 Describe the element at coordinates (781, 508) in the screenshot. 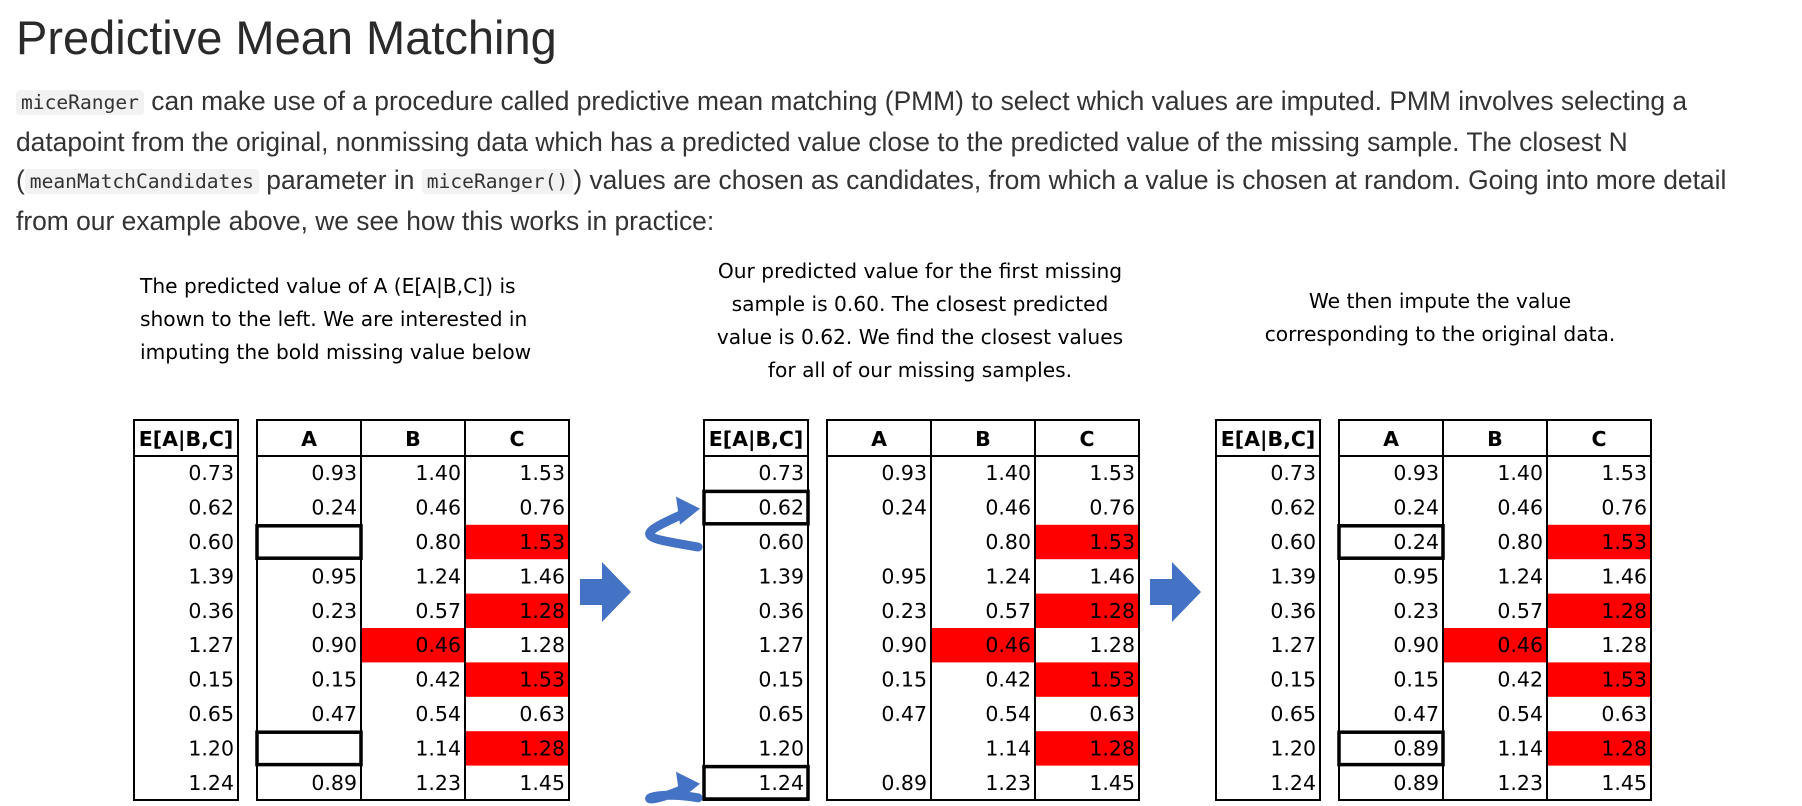

I see `predicted-cell: 0.62` at that location.